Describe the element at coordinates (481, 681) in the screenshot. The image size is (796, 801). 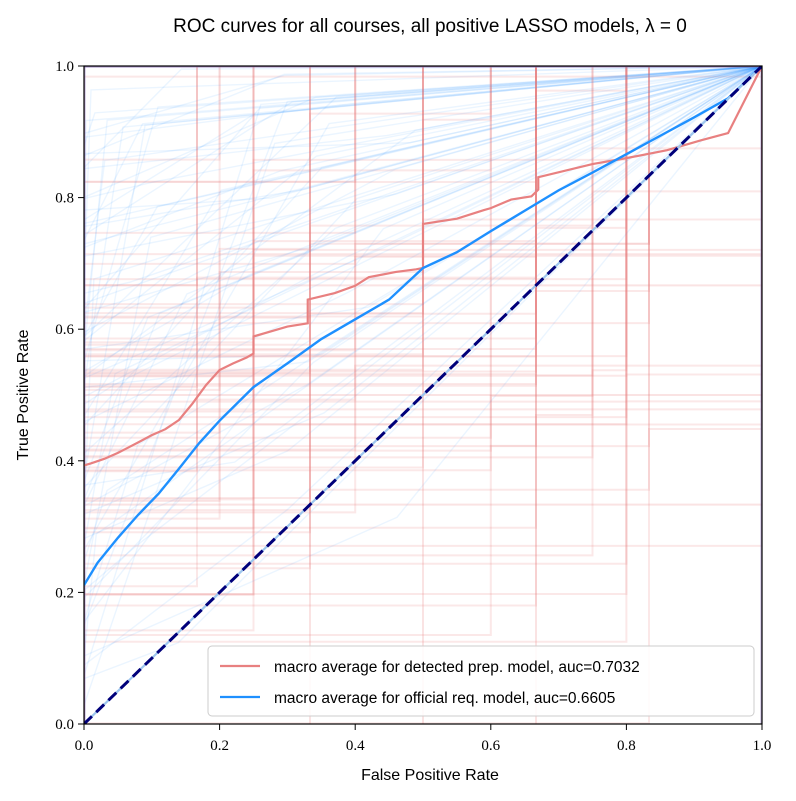
I see `legend-box` at that location.